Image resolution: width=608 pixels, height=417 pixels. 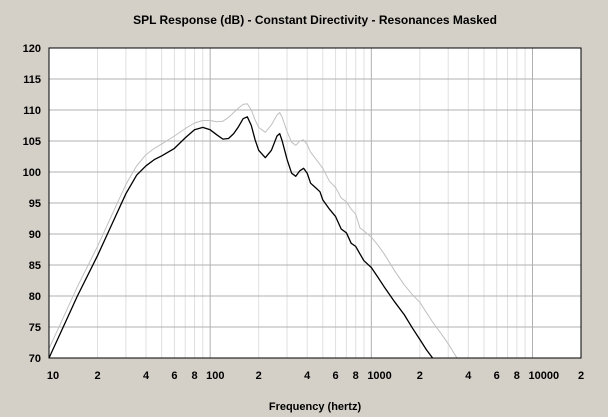 I want to click on y-axis-ticks: 70 75 80 85 90 95 100 105 110 115 120, so click(x=32, y=204).